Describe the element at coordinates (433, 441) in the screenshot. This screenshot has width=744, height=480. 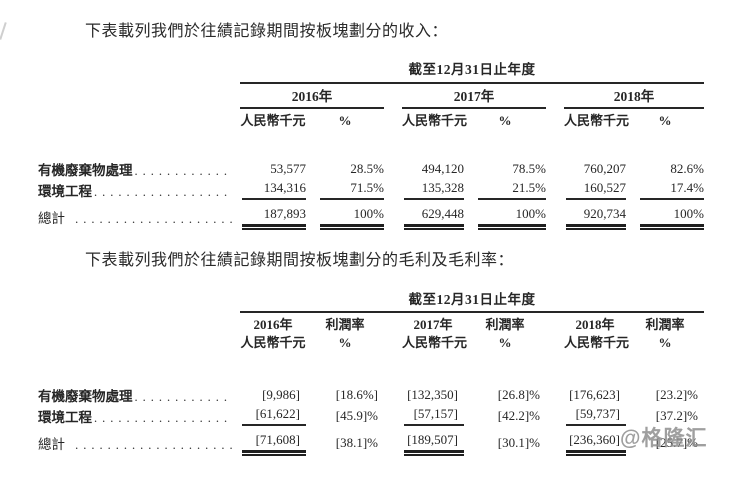
I see `cell-total-value: [189,507]` at that location.